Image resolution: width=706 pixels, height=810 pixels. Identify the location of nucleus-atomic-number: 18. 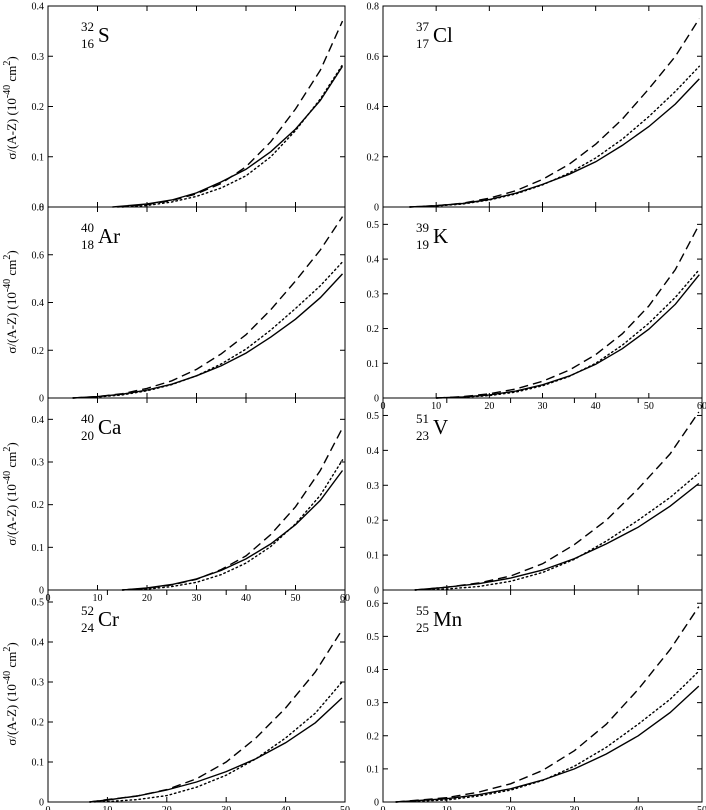
(87, 244).